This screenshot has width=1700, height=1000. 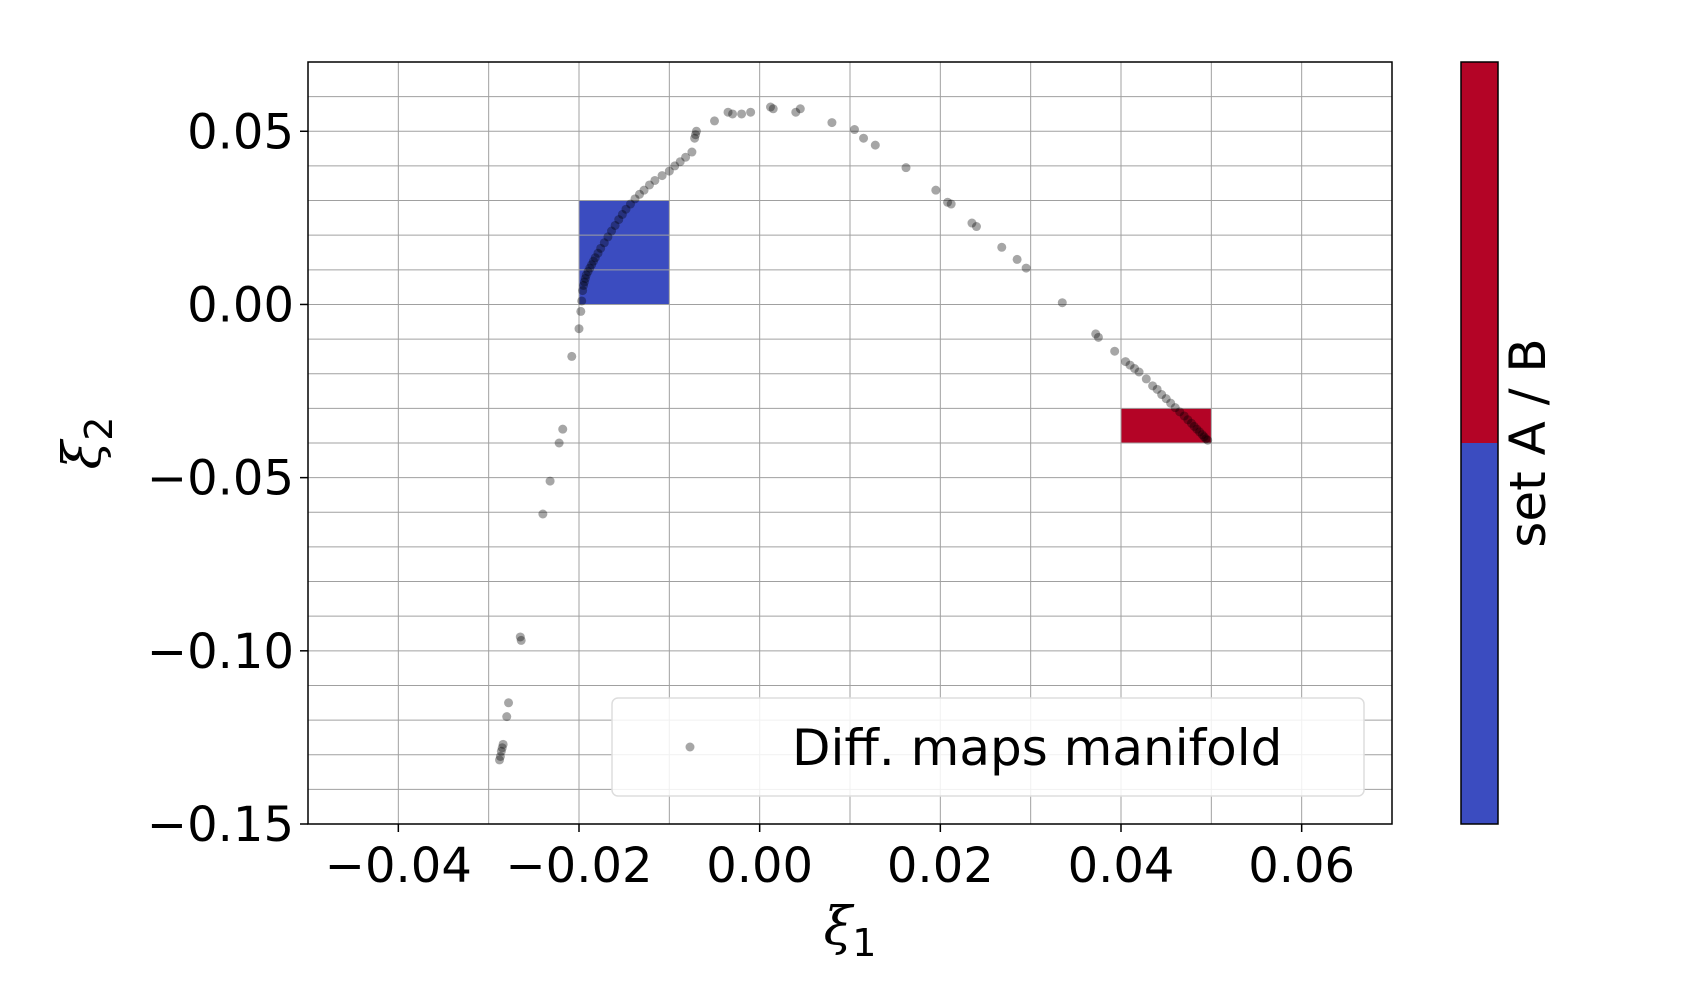 What do you see at coordinates (1301, 866) in the screenshot?
I see `x-tick-label: 0.06` at bounding box center [1301, 866].